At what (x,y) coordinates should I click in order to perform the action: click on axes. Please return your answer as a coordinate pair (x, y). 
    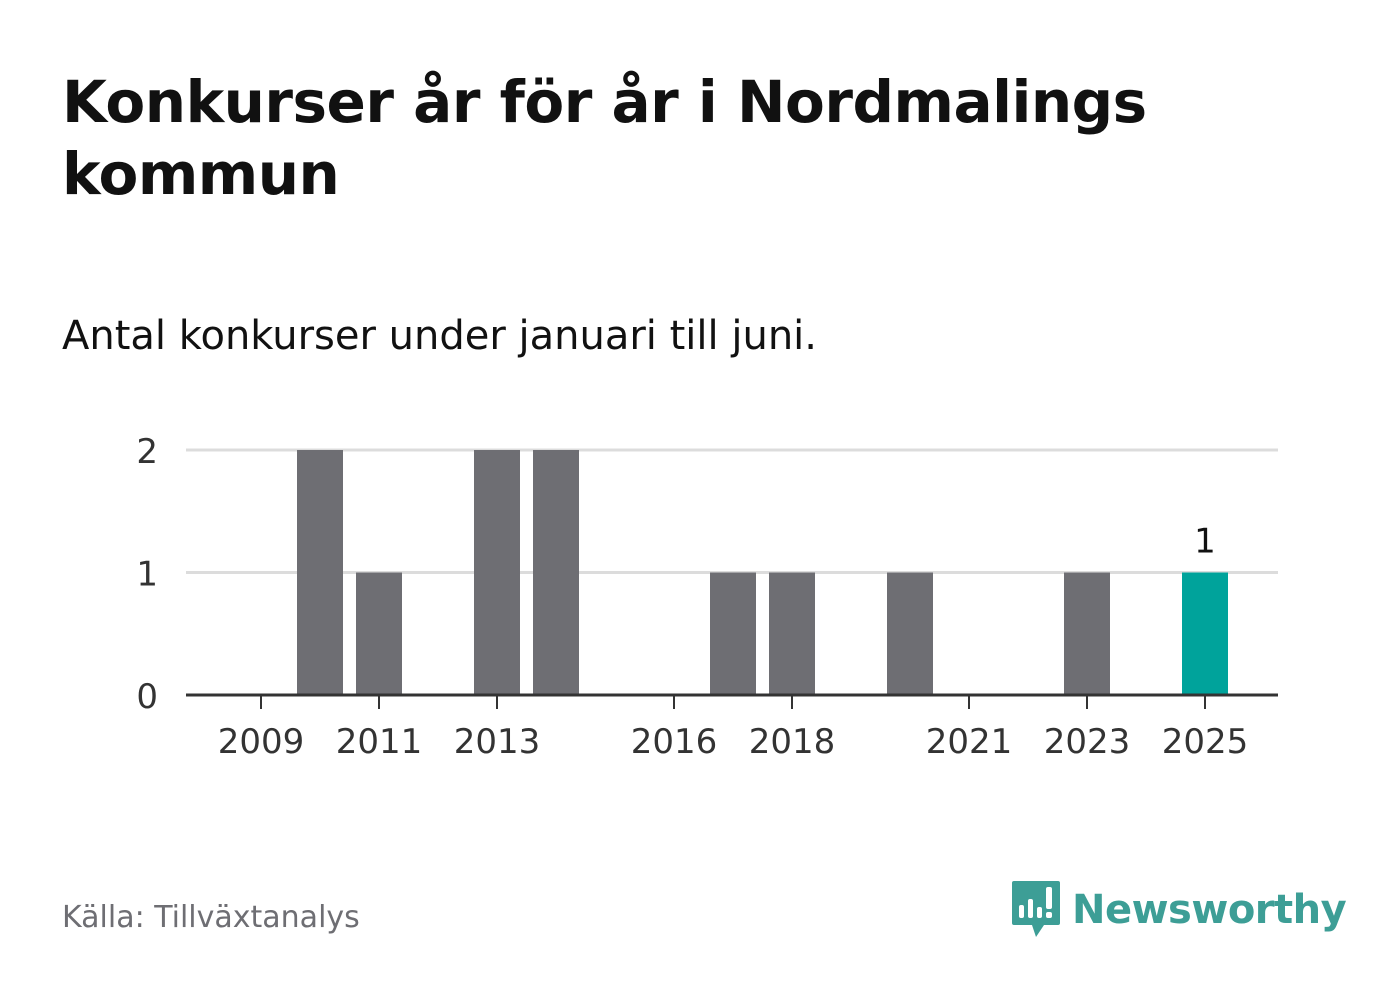
    Looking at the image, I should click on (732, 701).